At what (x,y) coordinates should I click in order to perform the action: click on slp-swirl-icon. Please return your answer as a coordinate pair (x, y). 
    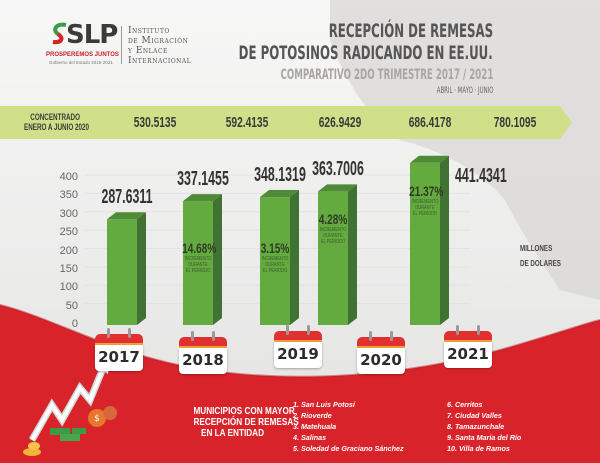
    Looking at the image, I should click on (59, 33).